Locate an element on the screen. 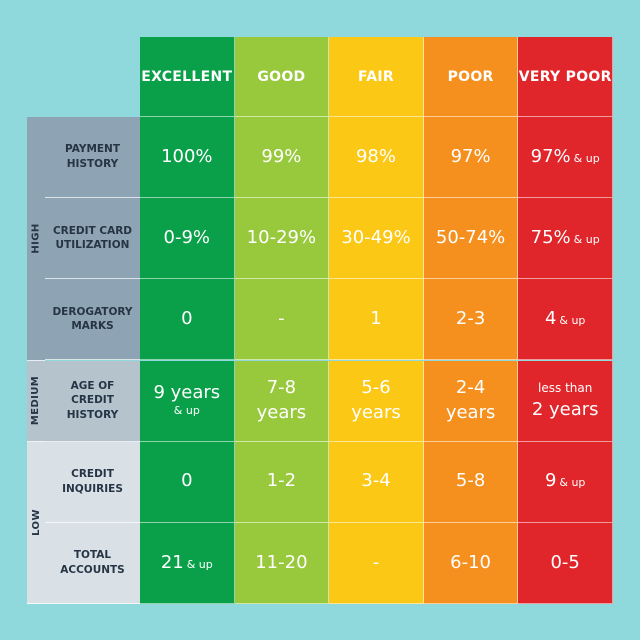 The width and height of the screenshot is (640, 640). value-line: 9 & up is located at coordinates (565, 481).